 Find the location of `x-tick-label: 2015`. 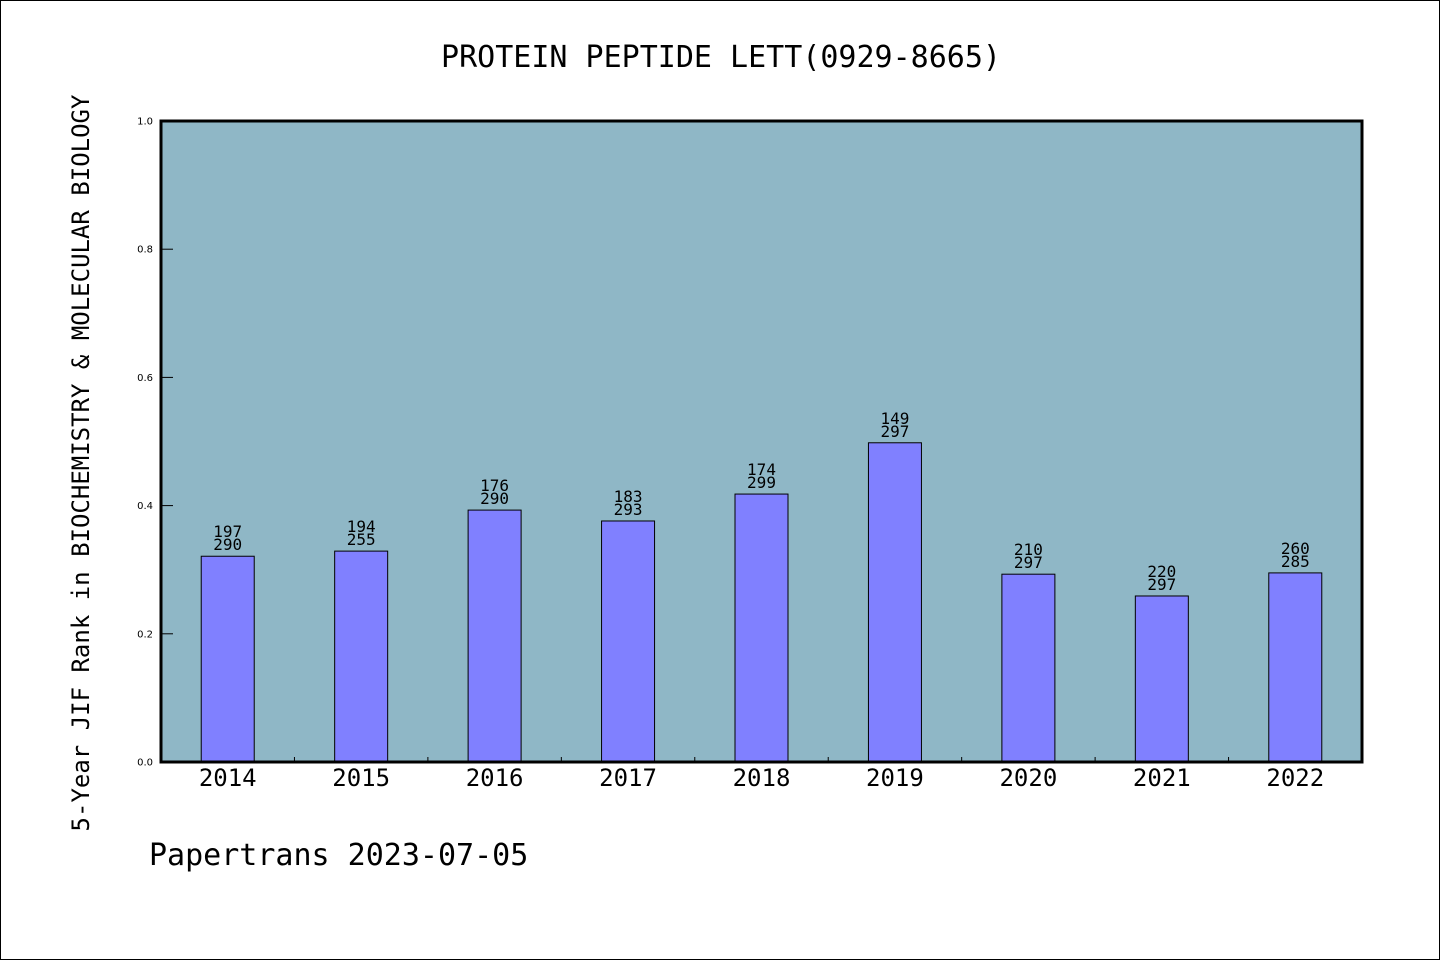

x-tick-label: 2015 is located at coordinates (361, 778).